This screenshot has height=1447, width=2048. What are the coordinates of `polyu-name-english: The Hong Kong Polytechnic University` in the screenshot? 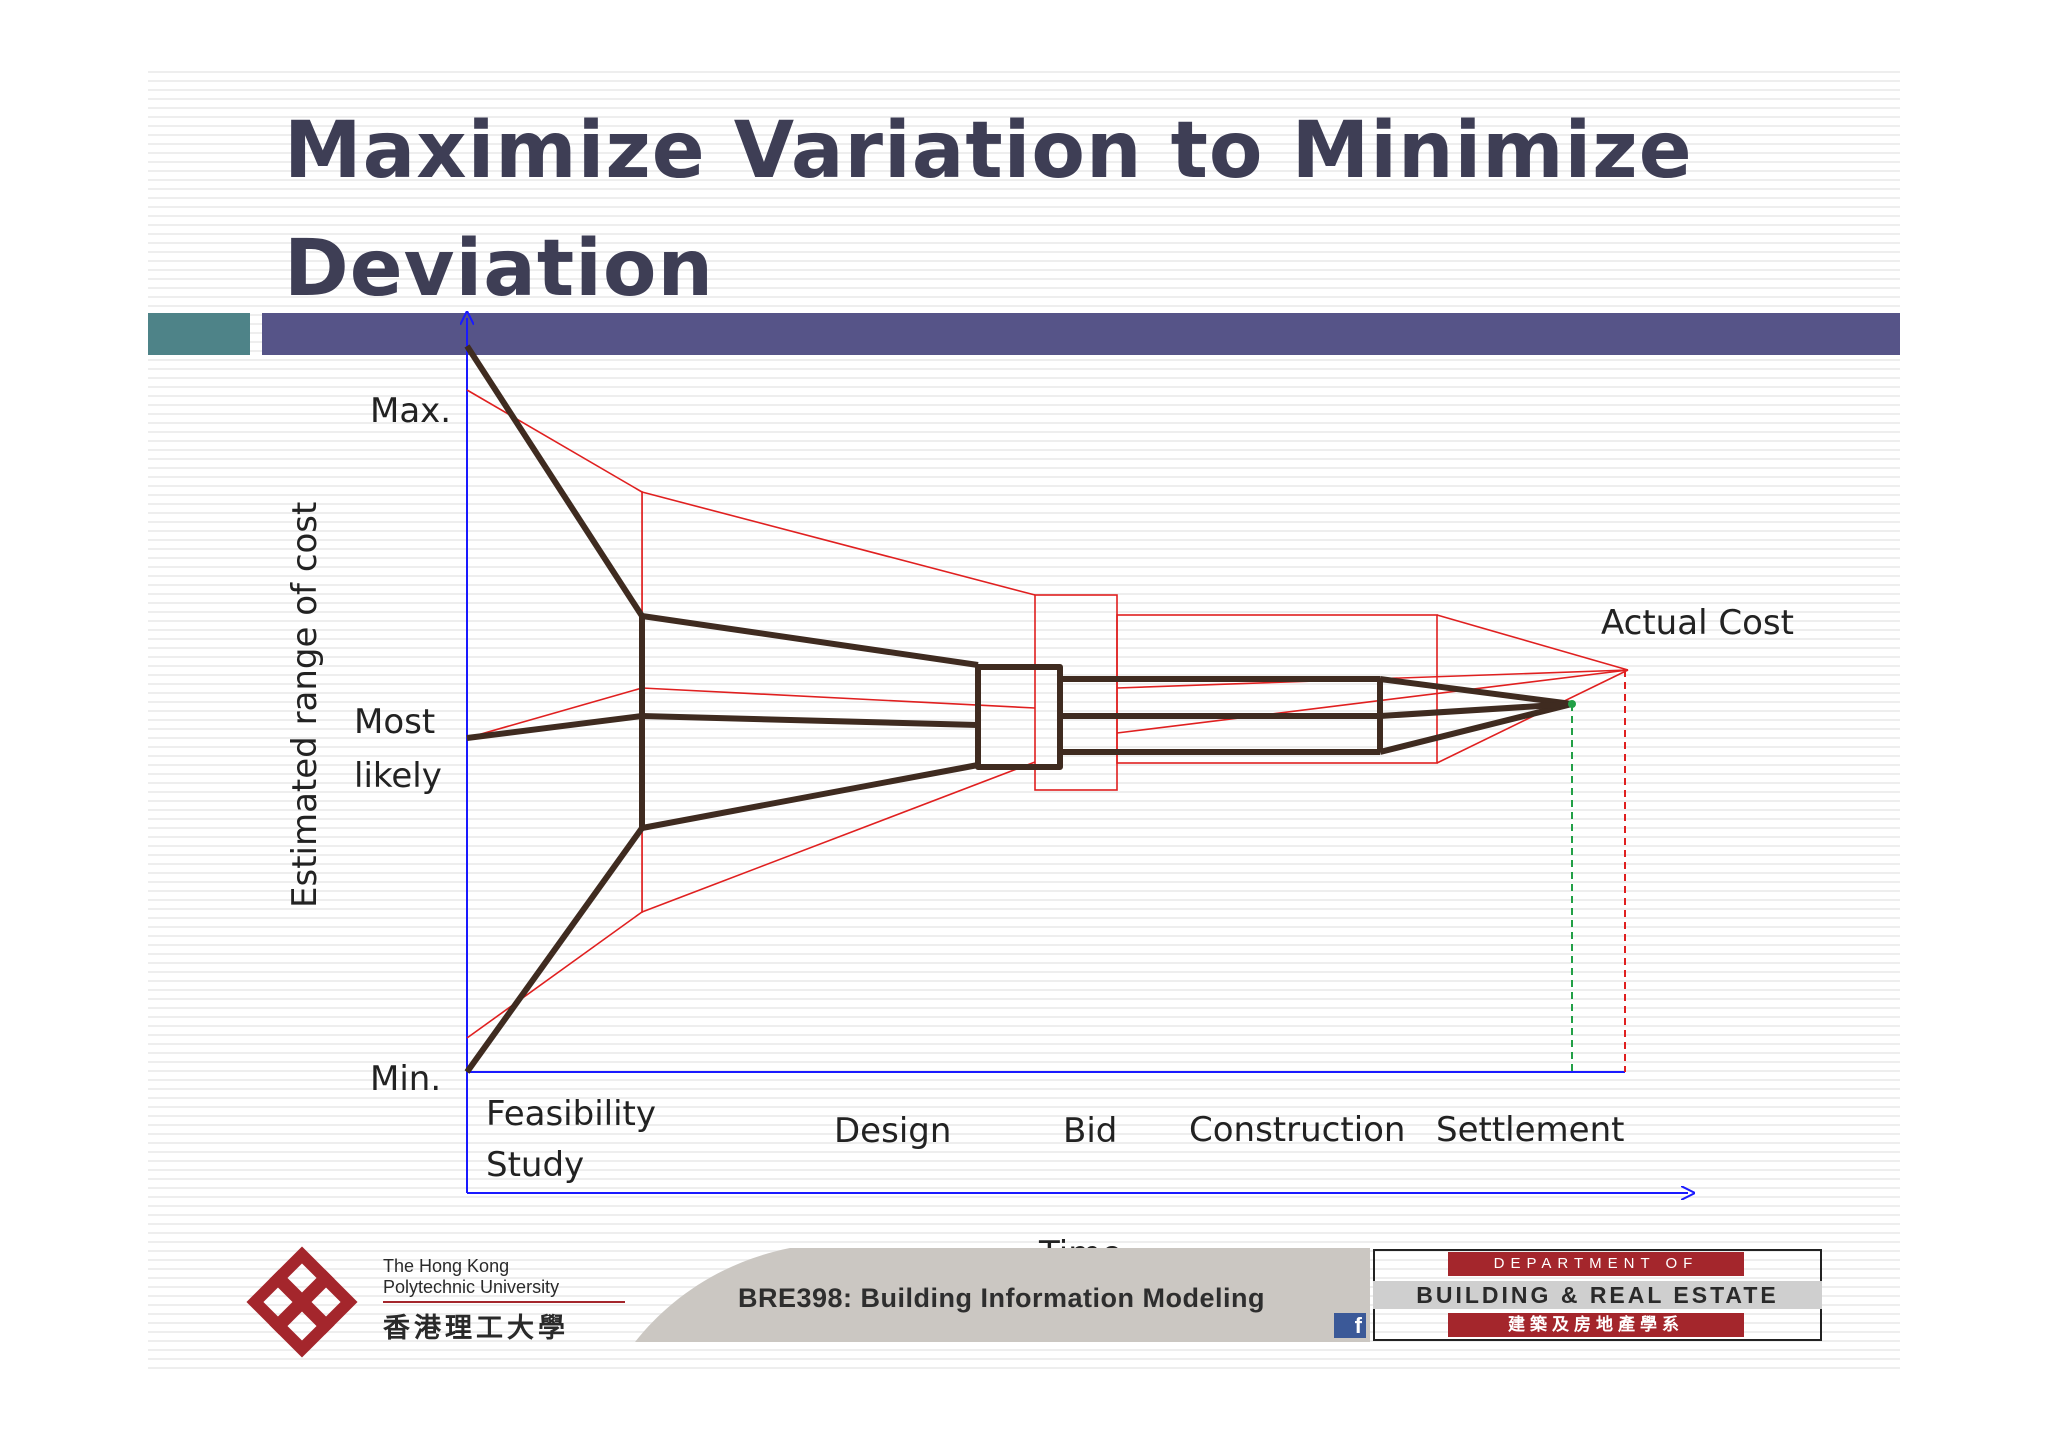 It's located at (503, 1277).